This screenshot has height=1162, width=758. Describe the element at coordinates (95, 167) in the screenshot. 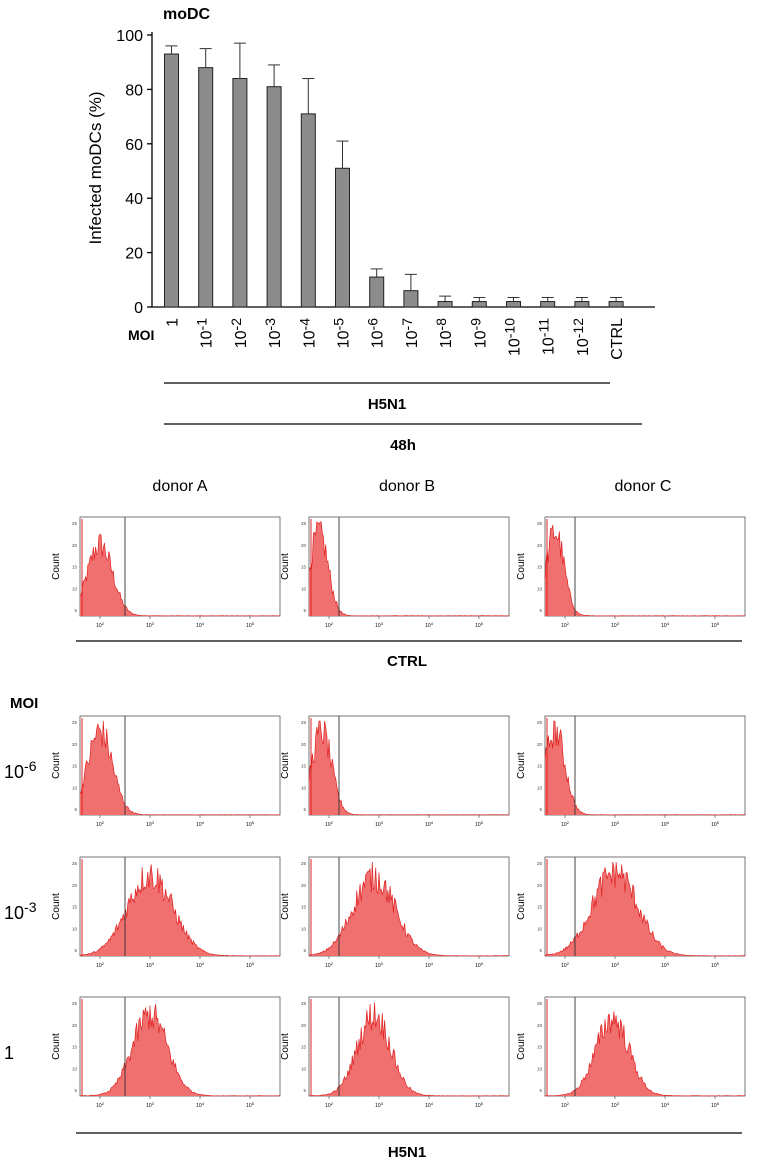

I see `y-axis-label: Infected moDCs (%)` at that location.